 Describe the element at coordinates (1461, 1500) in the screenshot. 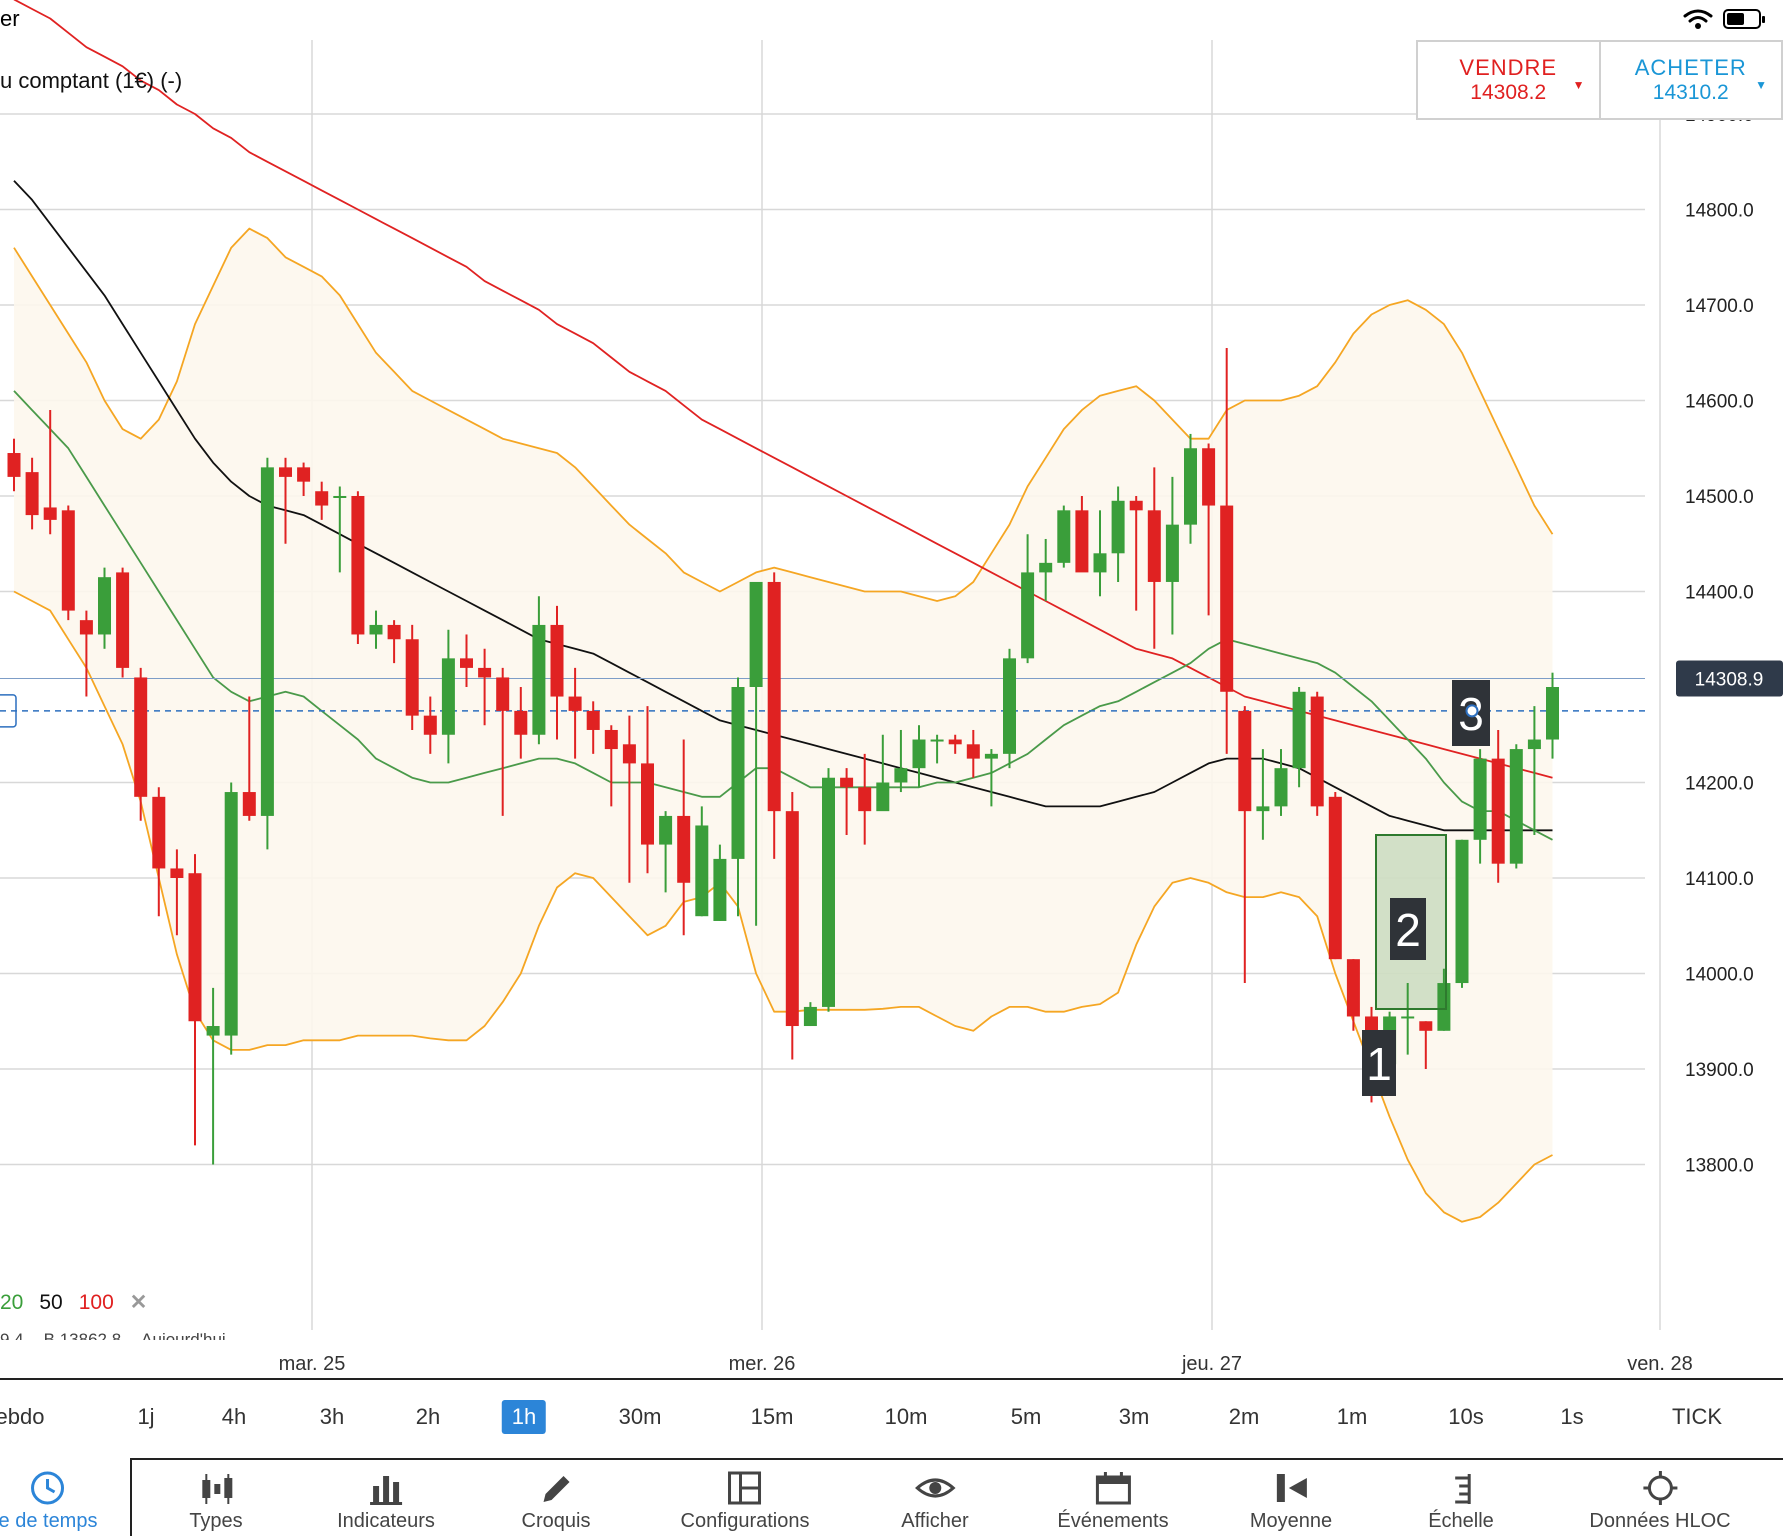

I see `toolbar-scale-button: Échelle` at that location.